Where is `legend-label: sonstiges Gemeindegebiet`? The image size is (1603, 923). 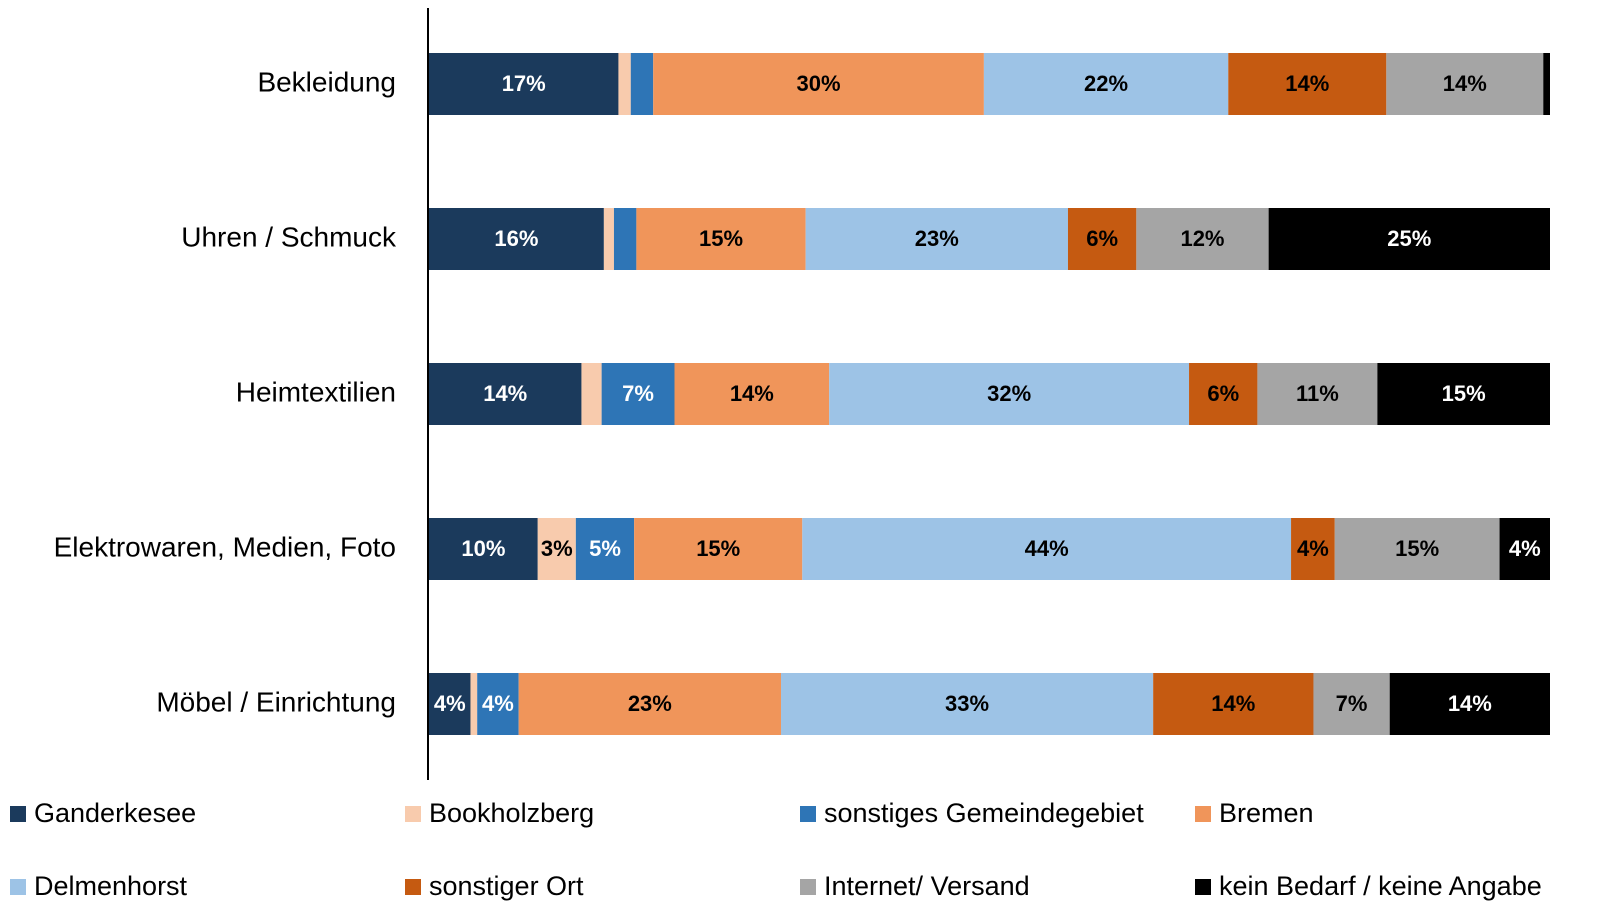
legend-label: sonstiges Gemeindegebiet is located at coordinates (984, 813).